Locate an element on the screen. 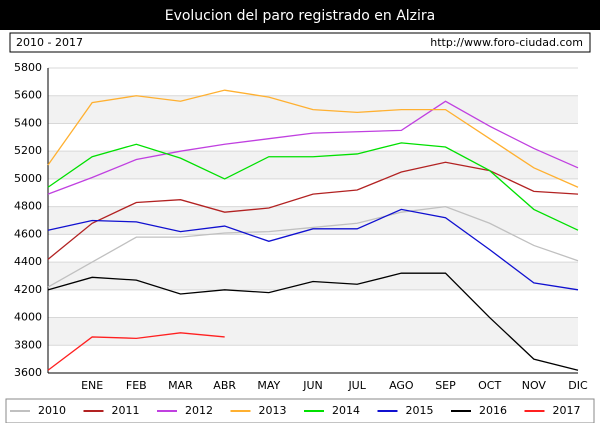  x-tick-label: FEB is located at coordinates (136, 385).